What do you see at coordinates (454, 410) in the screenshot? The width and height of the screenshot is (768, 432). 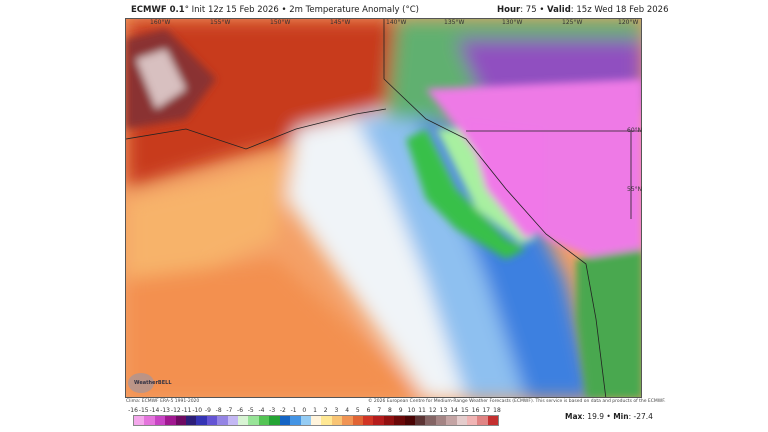 I see `colorbar-tick-label: 14` at bounding box center [454, 410].